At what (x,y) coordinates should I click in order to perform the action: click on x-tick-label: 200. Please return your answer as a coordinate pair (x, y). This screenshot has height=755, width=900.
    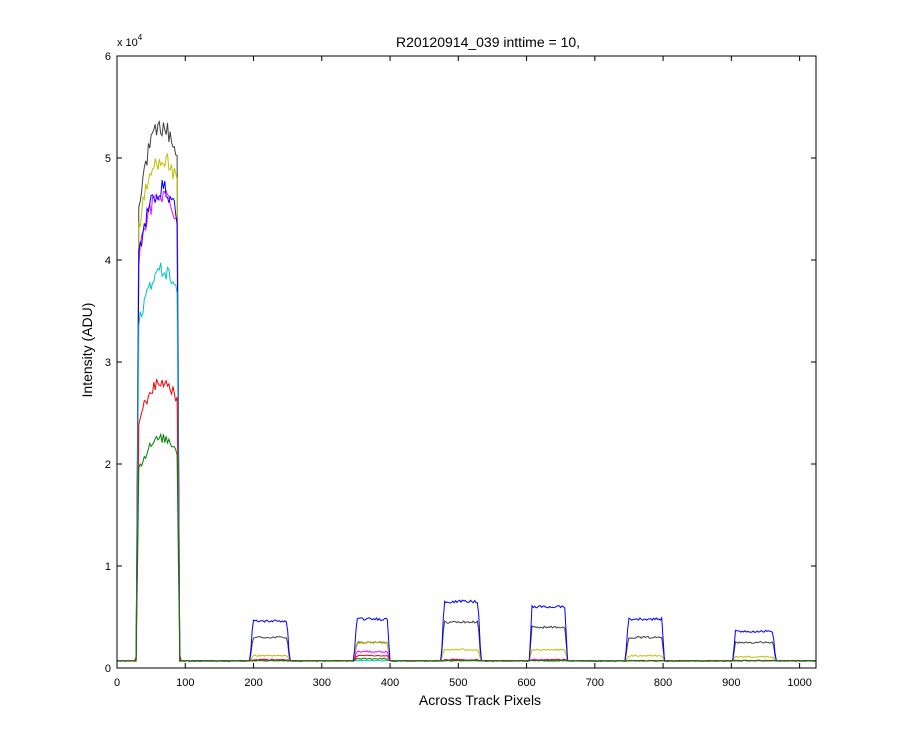
    Looking at the image, I should click on (253, 683).